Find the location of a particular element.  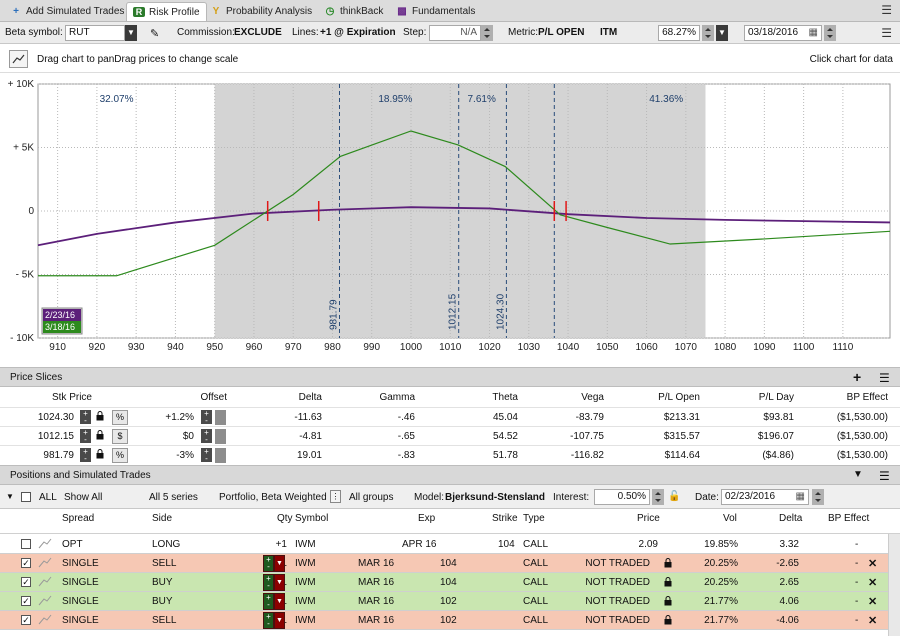

model-date-input: 02/23/2016 ▦ is located at coordinates (765, 497).